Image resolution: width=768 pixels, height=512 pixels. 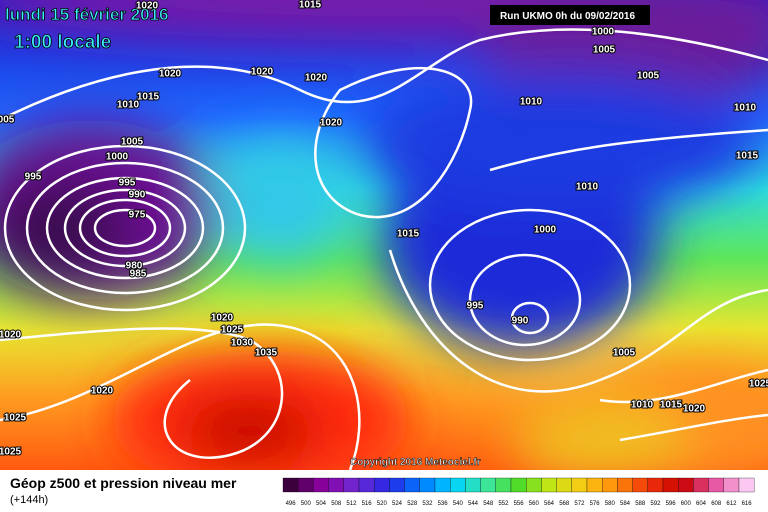 I want to click on scale-label: 508, so click(x=336, y=504).